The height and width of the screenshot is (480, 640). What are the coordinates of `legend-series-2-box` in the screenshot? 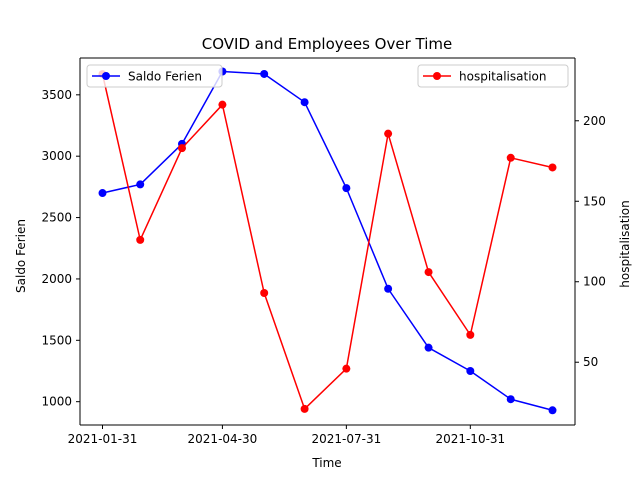 It's located at (493, 76).